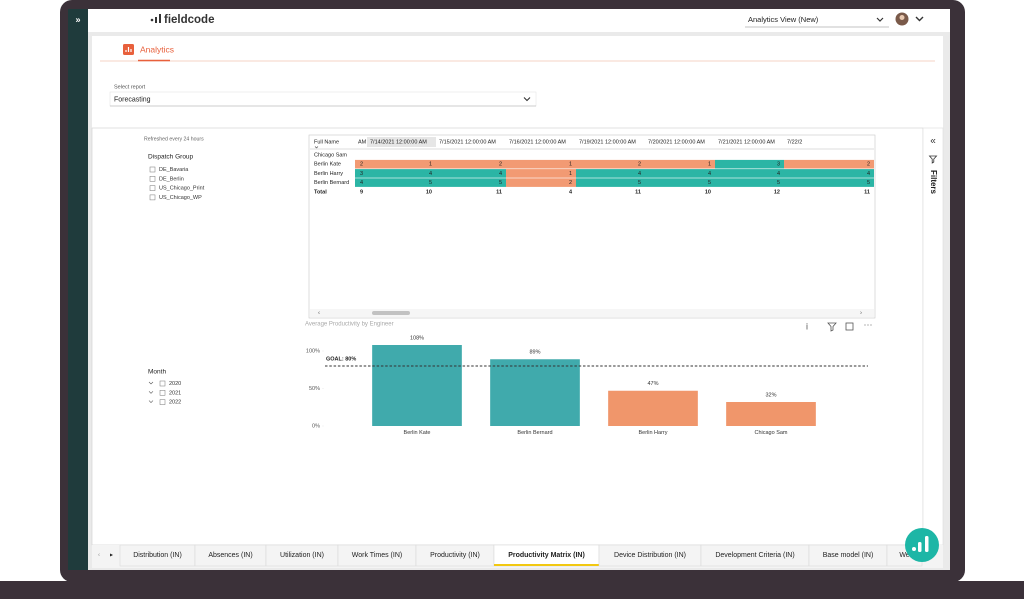  I want to click on scrollbar-thumb, so click(391, 313).